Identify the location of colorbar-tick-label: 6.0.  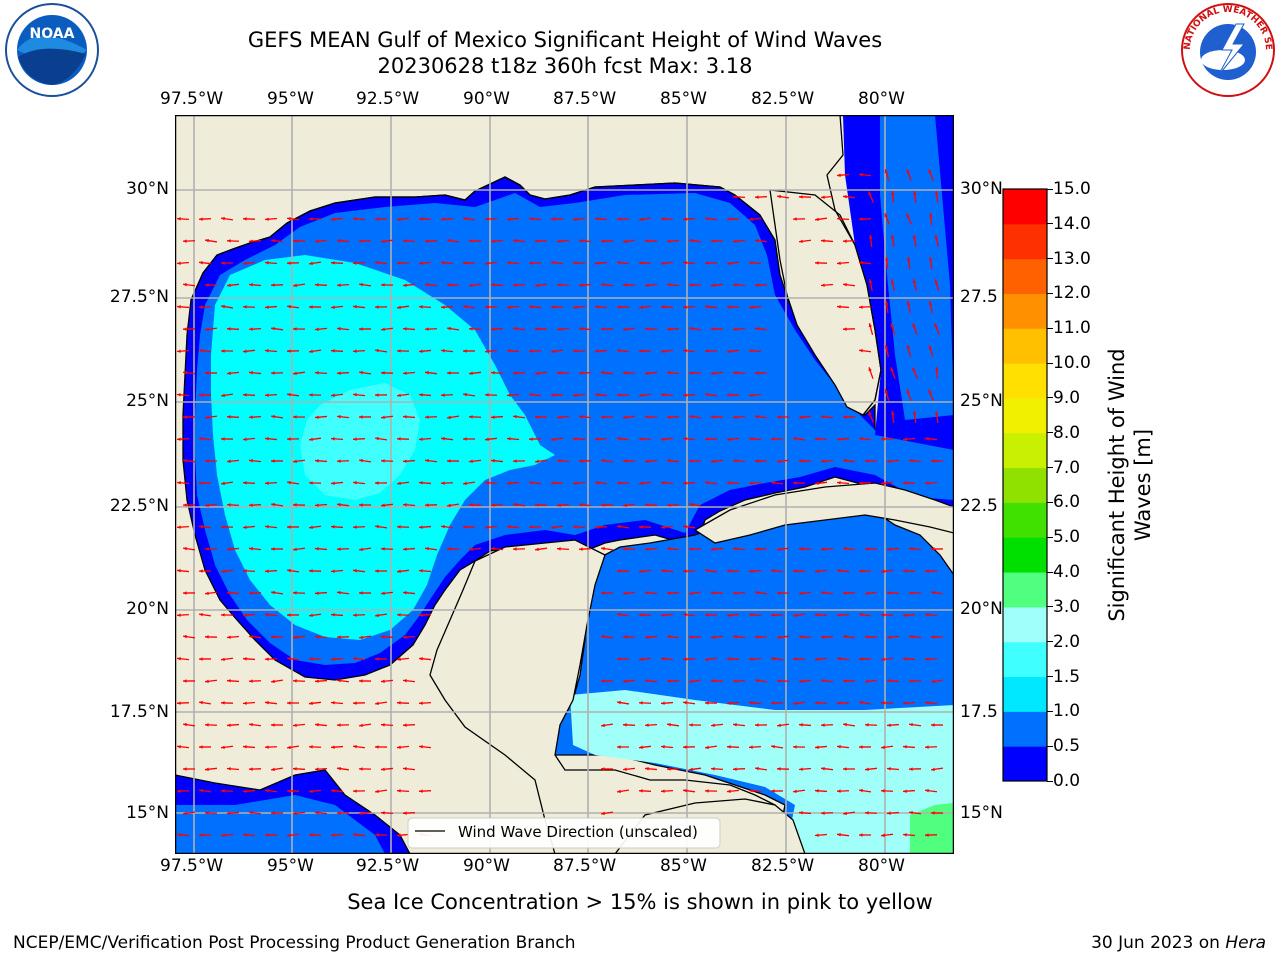
(1067, 502).